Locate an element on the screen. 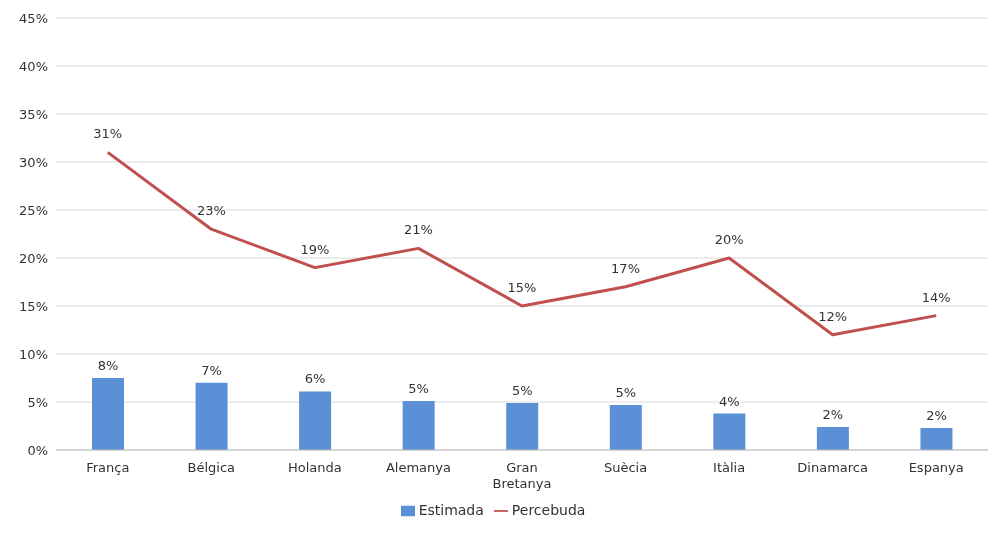 This screenshot has width=1008, height=536. data-label: 23% is located at coordinates (211, 211).